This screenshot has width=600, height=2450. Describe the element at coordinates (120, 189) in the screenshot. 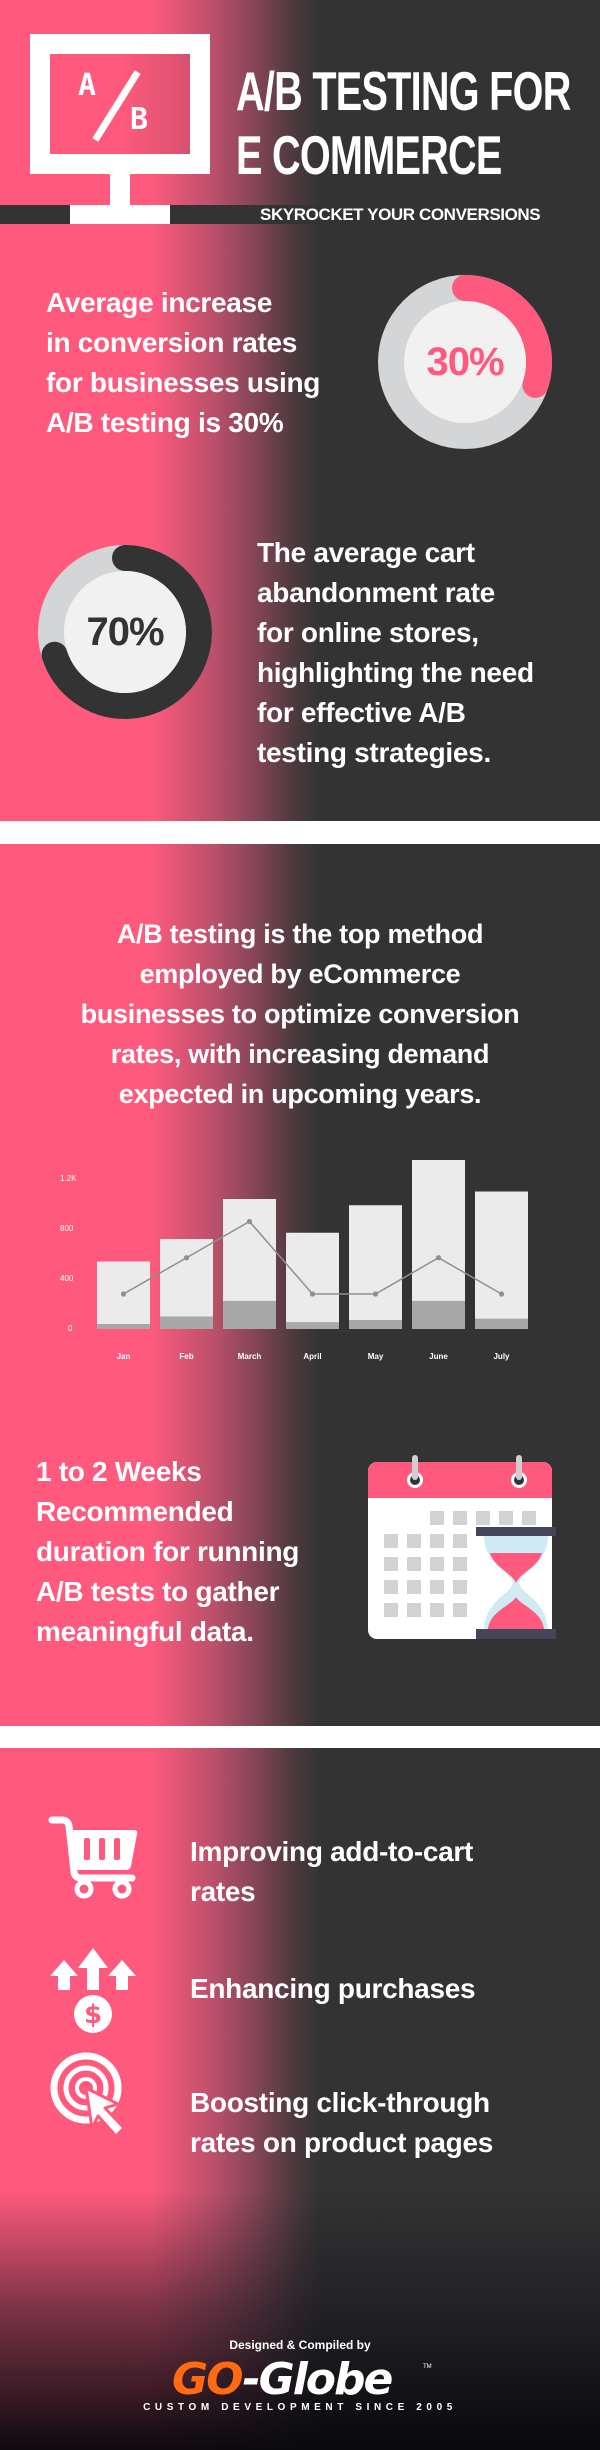

I see `monitor-stand` at that location.